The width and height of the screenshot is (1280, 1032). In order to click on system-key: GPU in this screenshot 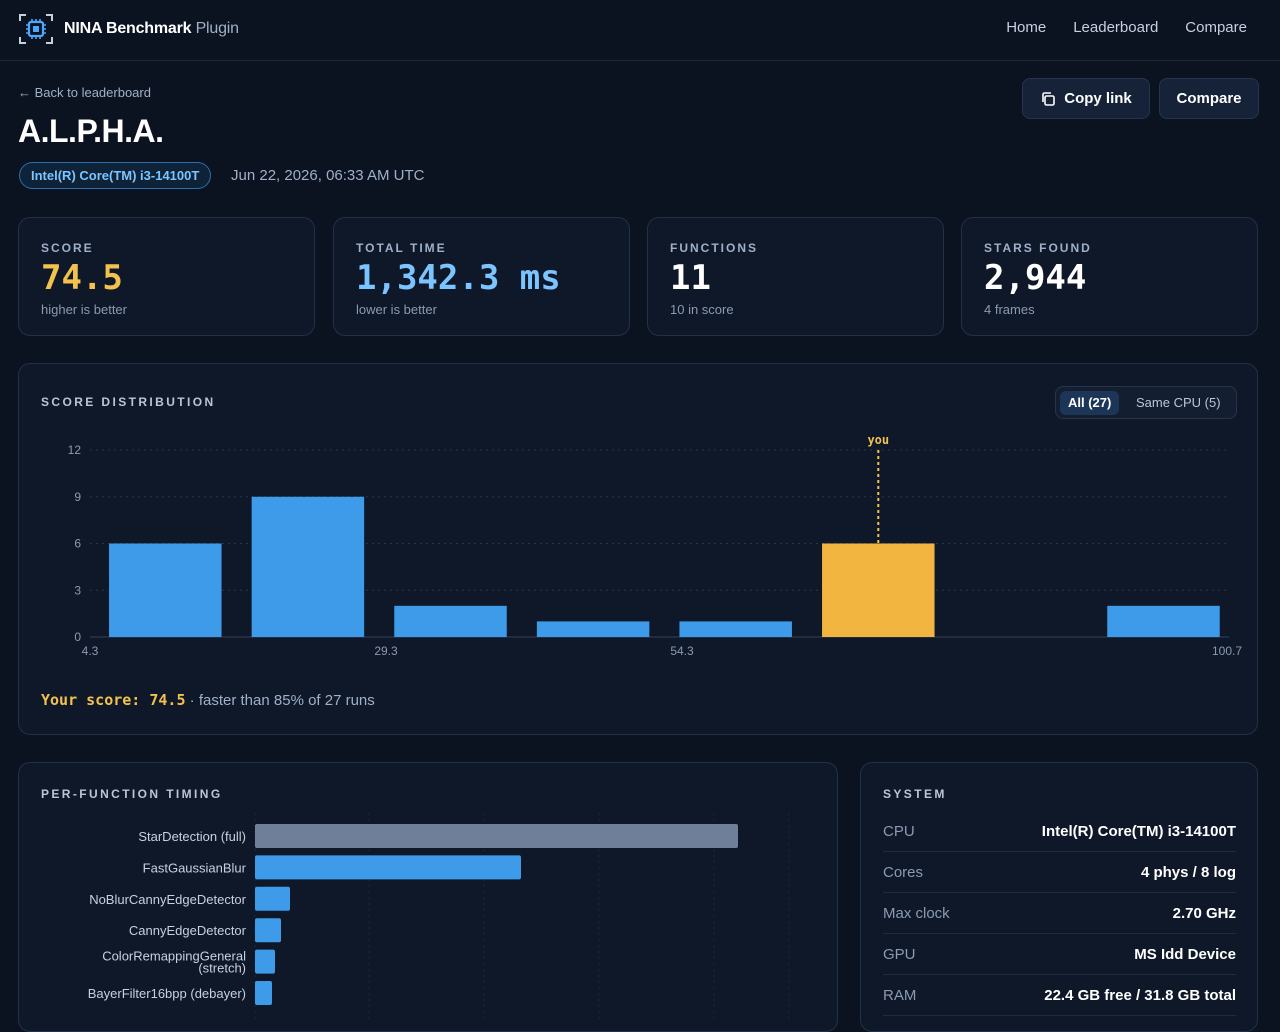, I will do `click(899, 954)`.